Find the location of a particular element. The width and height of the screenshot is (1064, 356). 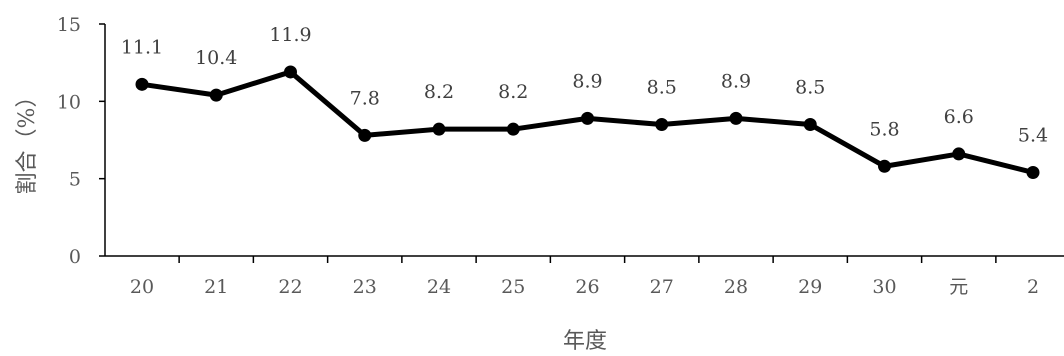

y-axis-title: 割合（%） is located at coordinates (27, 140).